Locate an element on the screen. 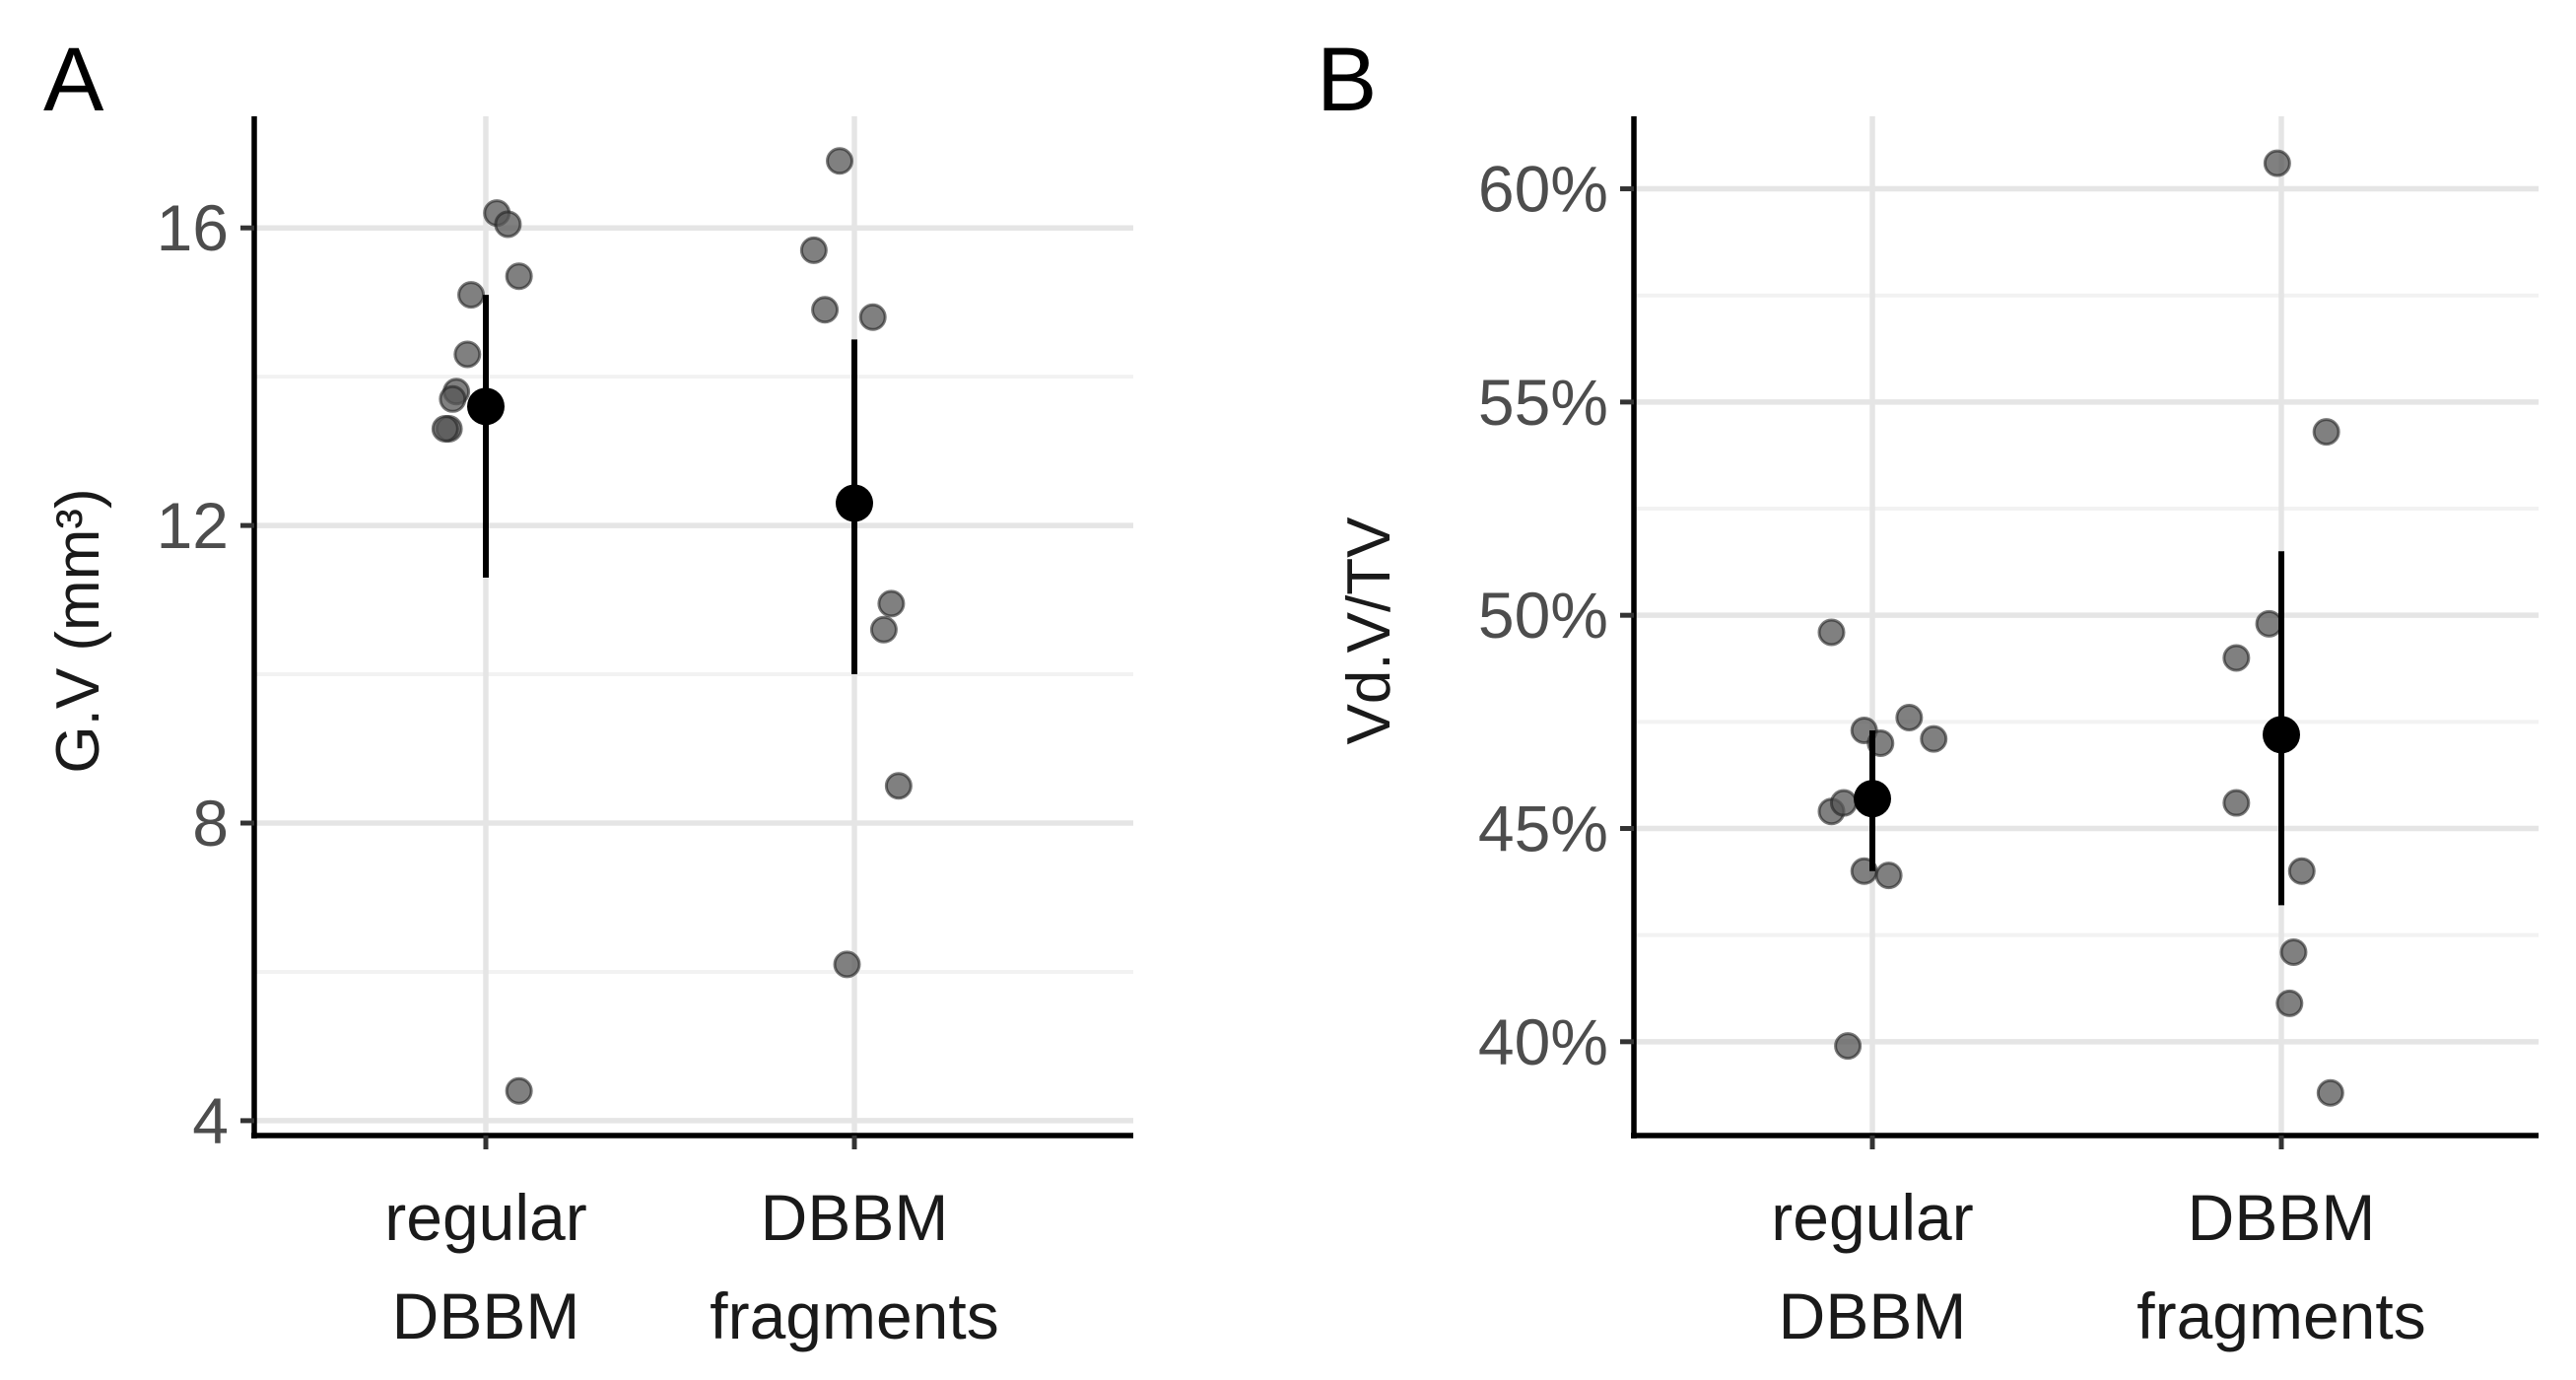 The image size is (2576, 1380). panel-a-y-tick-label: 16 is located at coordinates (193, 228).